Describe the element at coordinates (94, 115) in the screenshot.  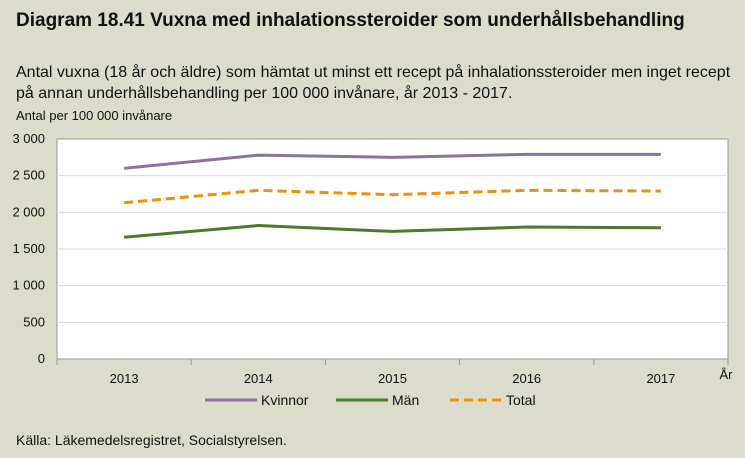
I see `y-axis-label: Antal per 100 000 invånare` at that location.